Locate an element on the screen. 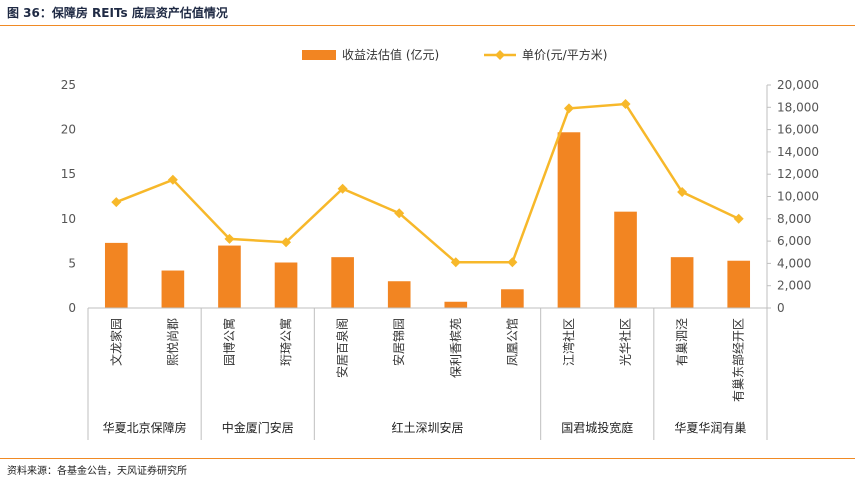 The height and width of the screenshot is (478, 855). category-label: 凤凰公馆 is located at coordinates (511, 342).